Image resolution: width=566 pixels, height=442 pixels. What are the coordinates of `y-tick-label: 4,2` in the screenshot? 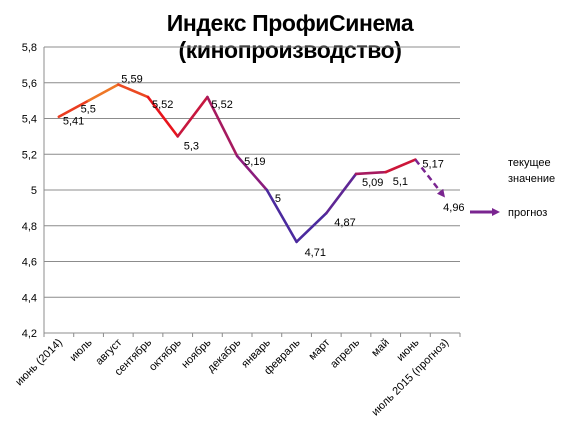 It's located at (29, 334).